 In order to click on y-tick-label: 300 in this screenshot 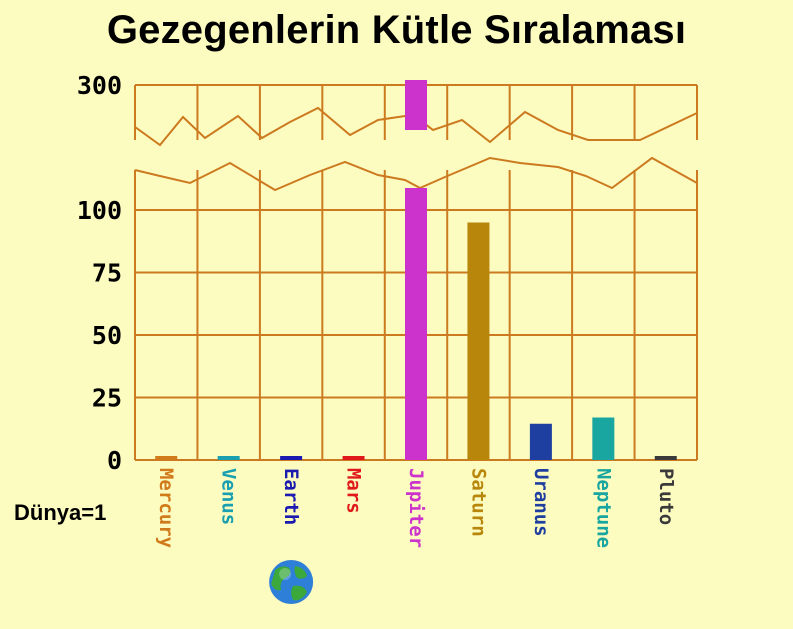, I will do `click(99, 85)`.